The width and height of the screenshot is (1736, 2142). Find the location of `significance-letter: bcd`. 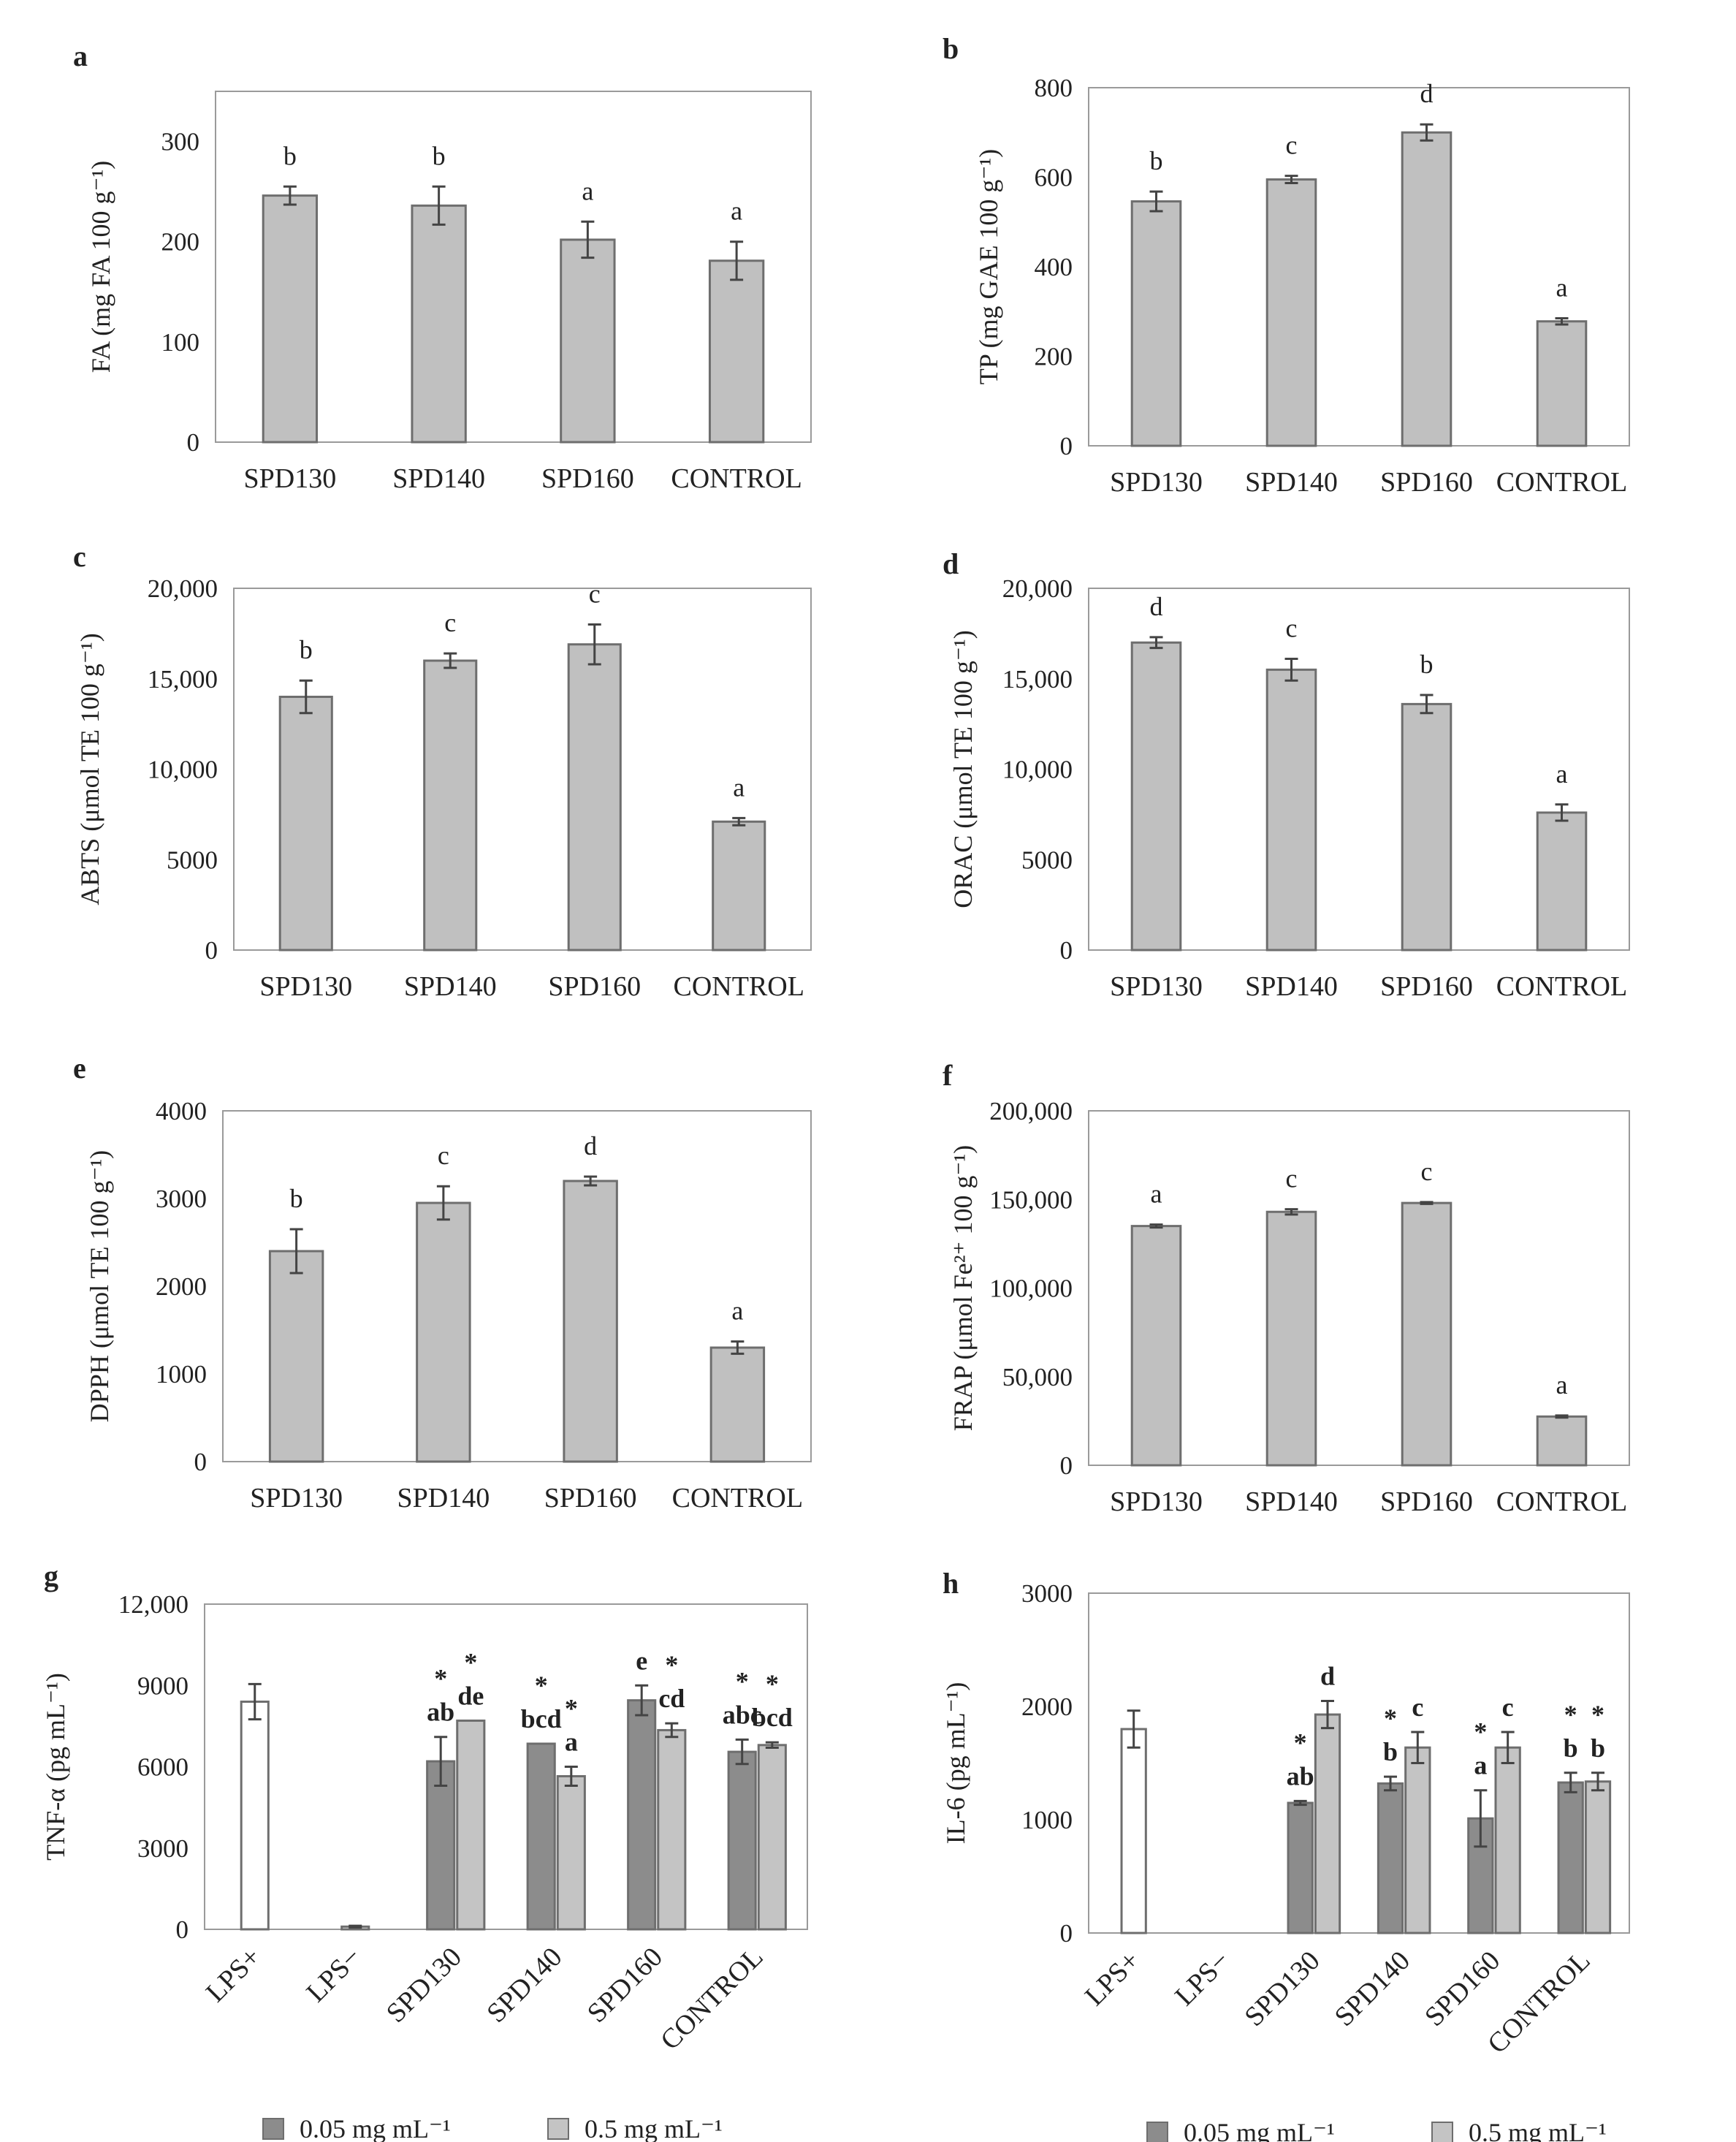

significance-letter: bcd is located at coordinates (772, 1718).